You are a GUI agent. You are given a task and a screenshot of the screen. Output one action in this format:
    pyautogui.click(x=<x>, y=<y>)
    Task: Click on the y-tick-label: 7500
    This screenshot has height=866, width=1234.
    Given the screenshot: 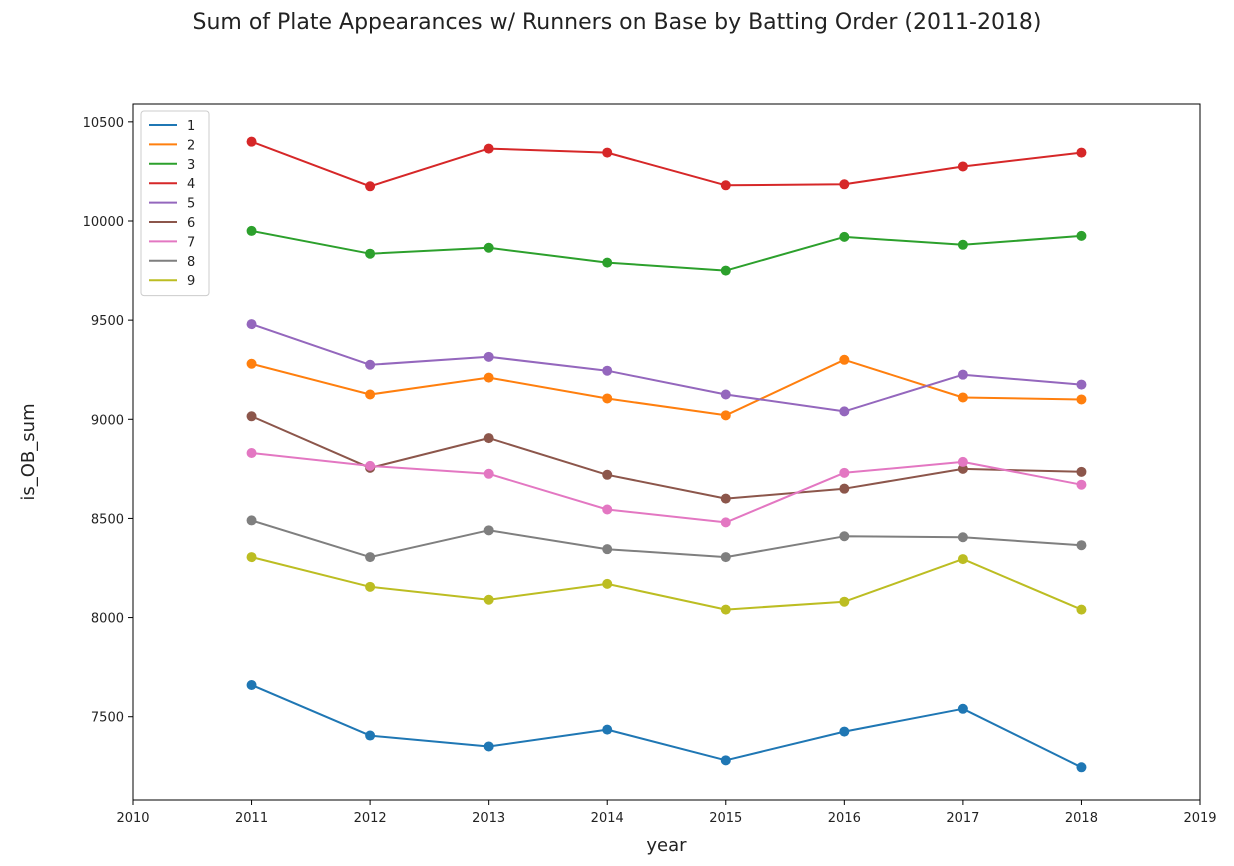 What is the action you would take?
    pyautogui.click(x=107, y=718)
    